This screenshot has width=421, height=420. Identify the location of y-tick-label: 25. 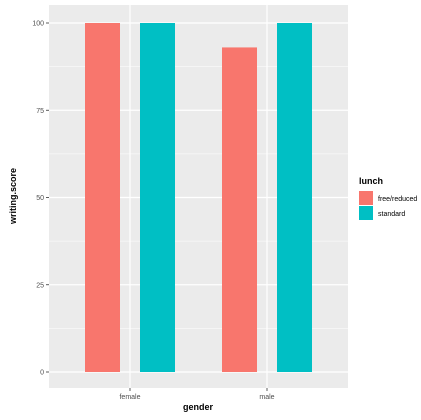
(40, 285).